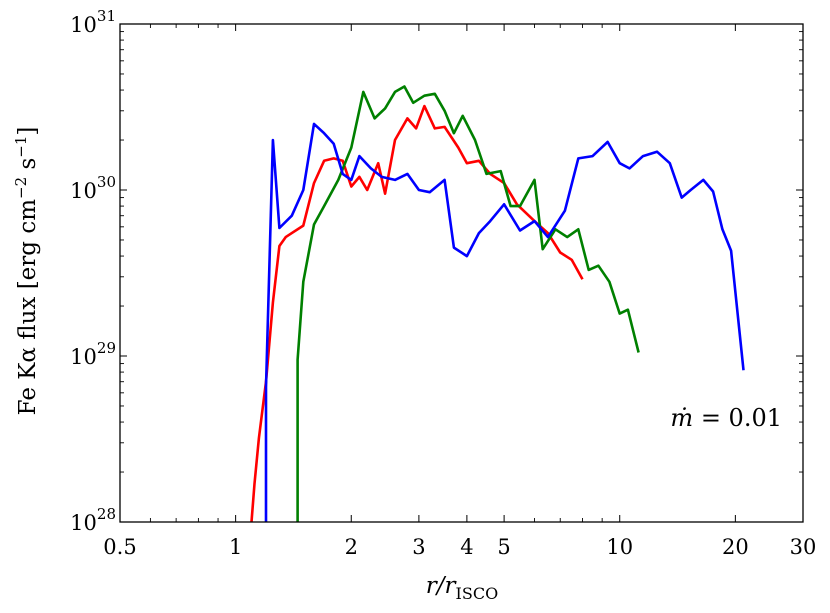 This screenshot has width=830, height=613. I want to click on x-tick-label: 2, so click(351, 547).